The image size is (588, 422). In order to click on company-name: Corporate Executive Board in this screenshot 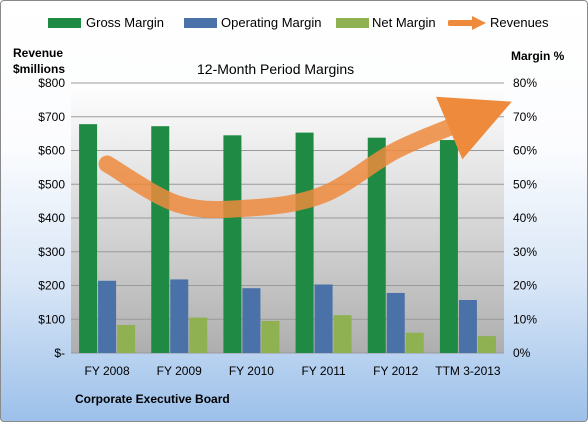, I will do `click(152, 399)`.